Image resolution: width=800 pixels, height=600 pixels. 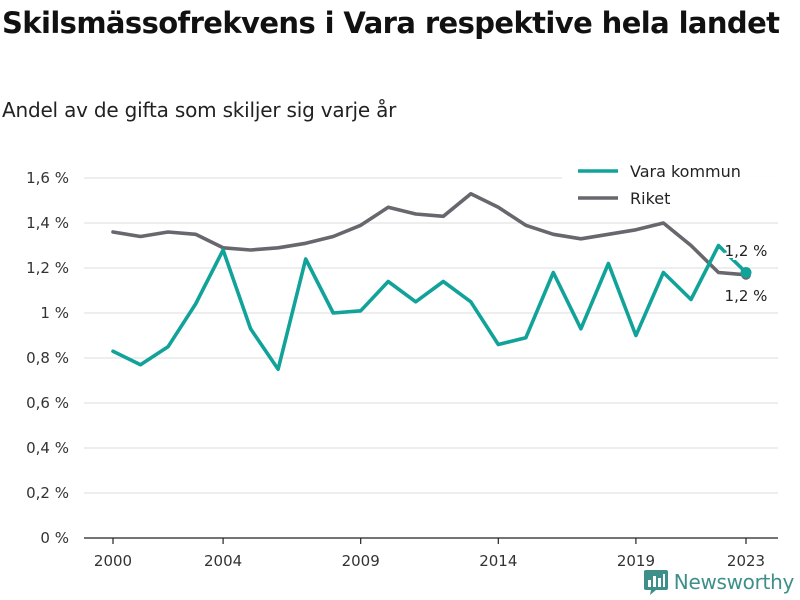 What do you see at coordinates (113, 561) in the screenshot?
I see `x-tick-label: 2000` at bounding box center [113, 561].